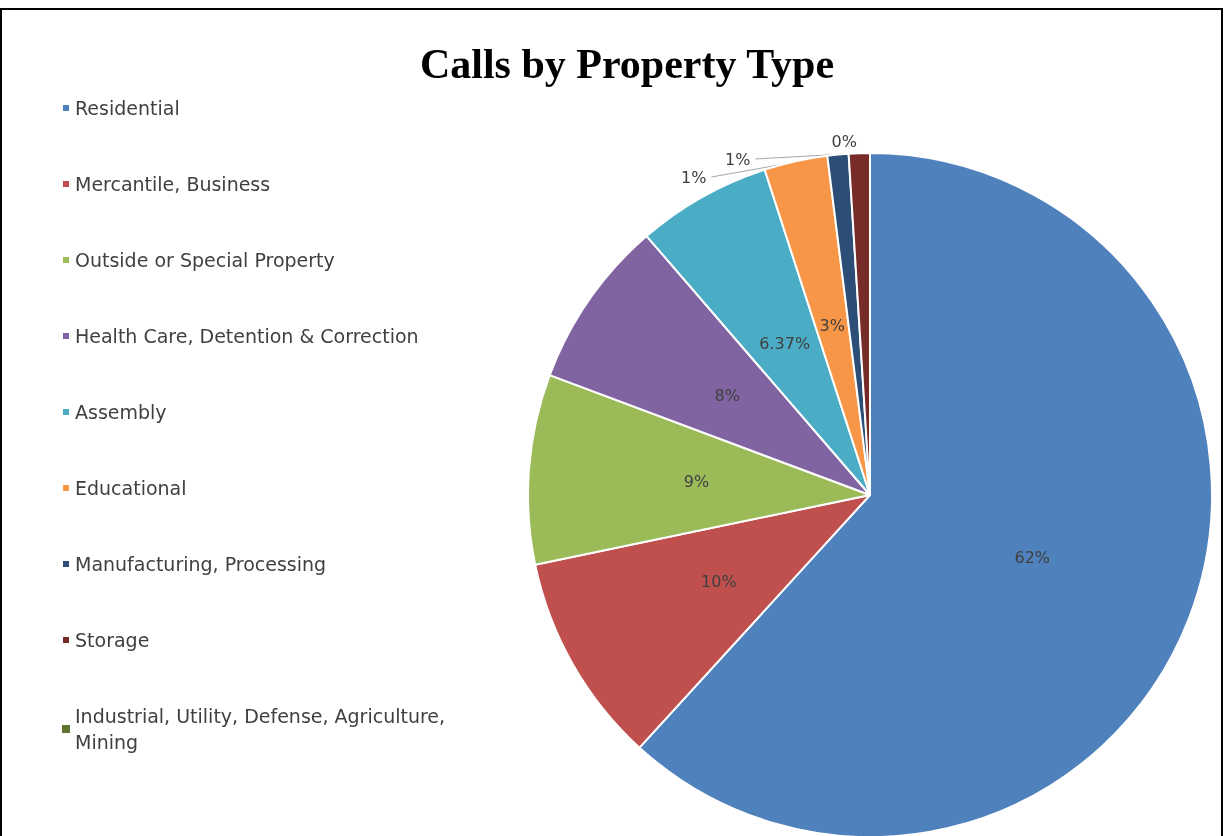 The height and width of the screenshot is (836, 1225). I want to click on legend-label: Outside or Special Property, so click(205, 260).